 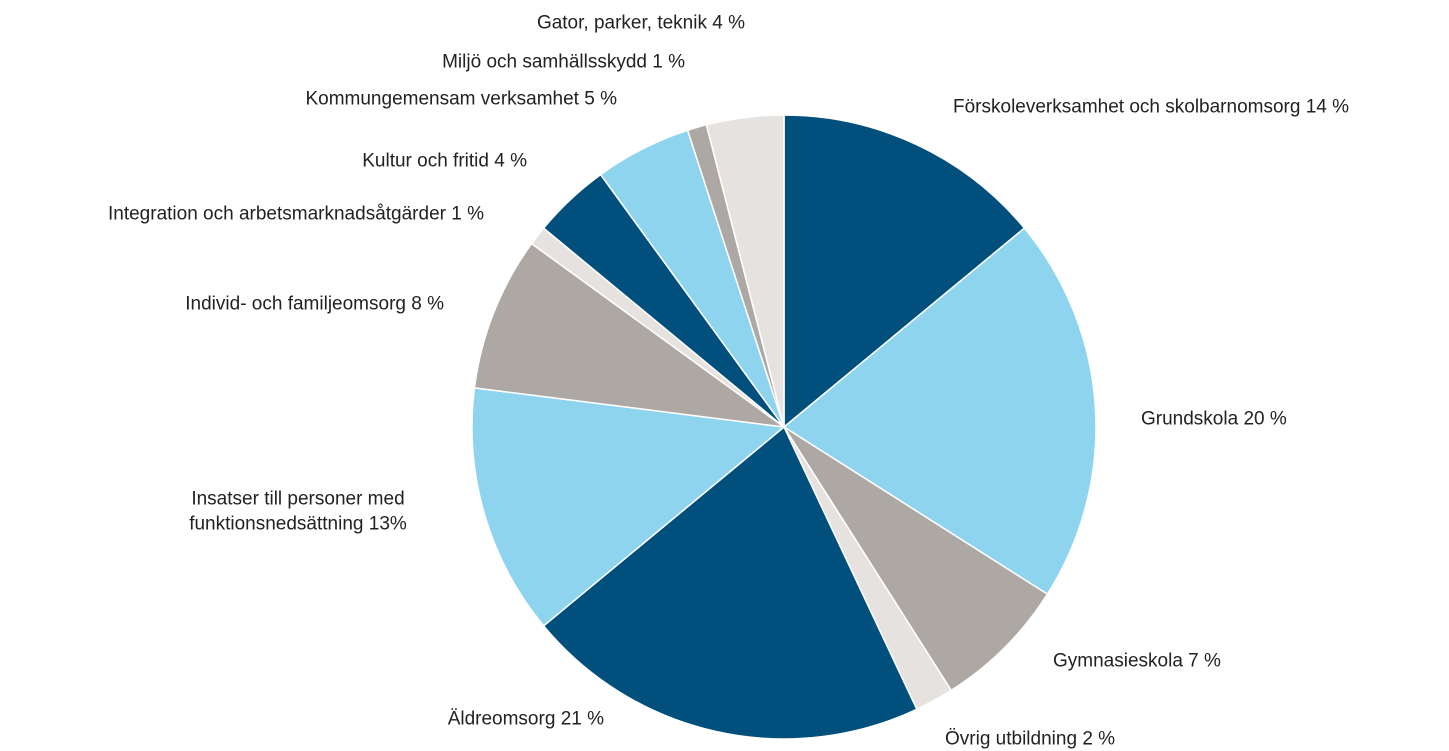 I want to click on value-label: 20 %, so click(x=1265, y=419).